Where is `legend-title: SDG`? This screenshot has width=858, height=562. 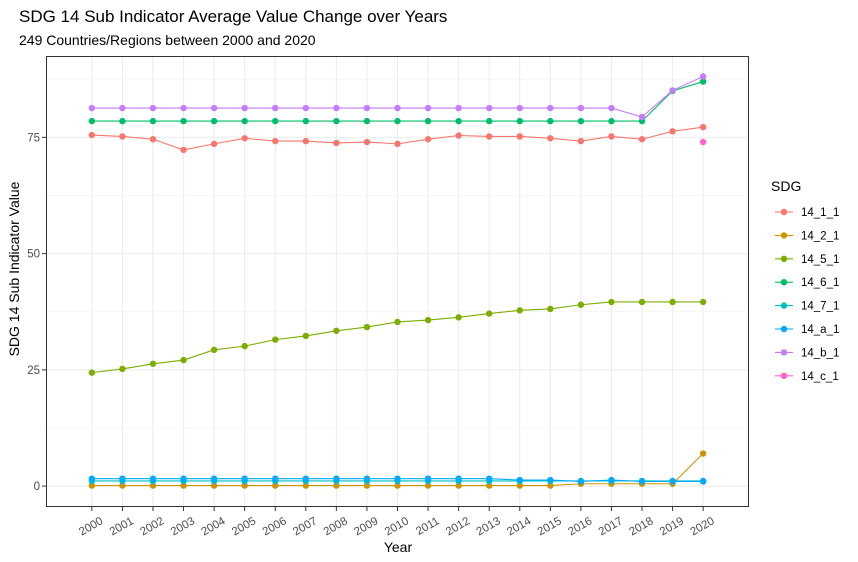 legend-title: SDG is located at coordinates (786, 186).